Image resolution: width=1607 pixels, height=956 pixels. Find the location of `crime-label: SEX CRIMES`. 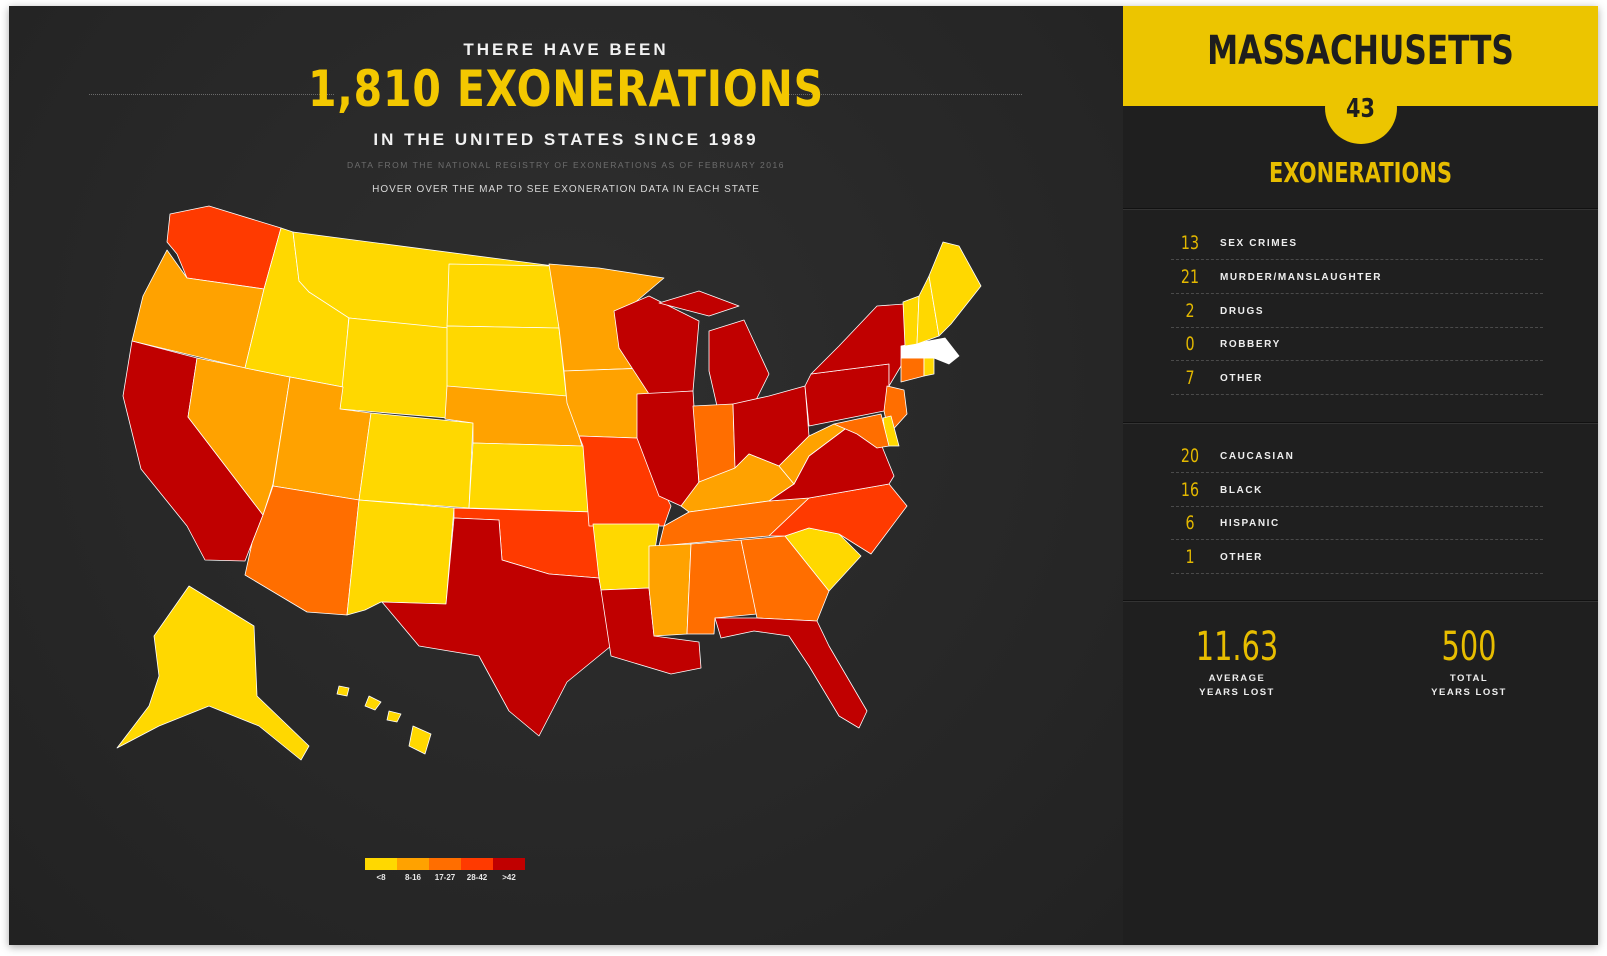

crime-label: SEX CRIMES is located at coordinates (1259, 243).